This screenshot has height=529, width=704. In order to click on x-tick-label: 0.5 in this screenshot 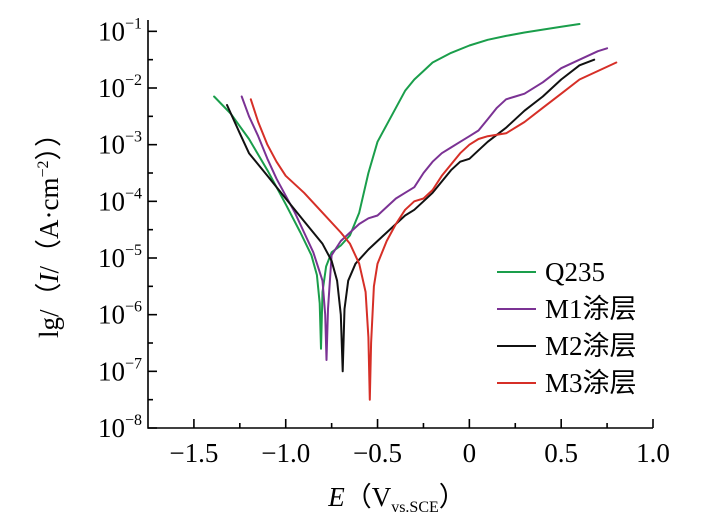, I will do `click(561, 453)`.